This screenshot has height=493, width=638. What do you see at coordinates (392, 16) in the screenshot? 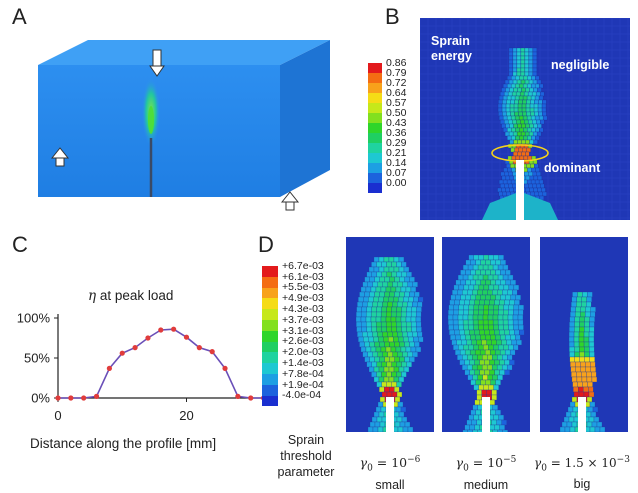
I see `panel-label-b: B` at bounding box center [392, 16].